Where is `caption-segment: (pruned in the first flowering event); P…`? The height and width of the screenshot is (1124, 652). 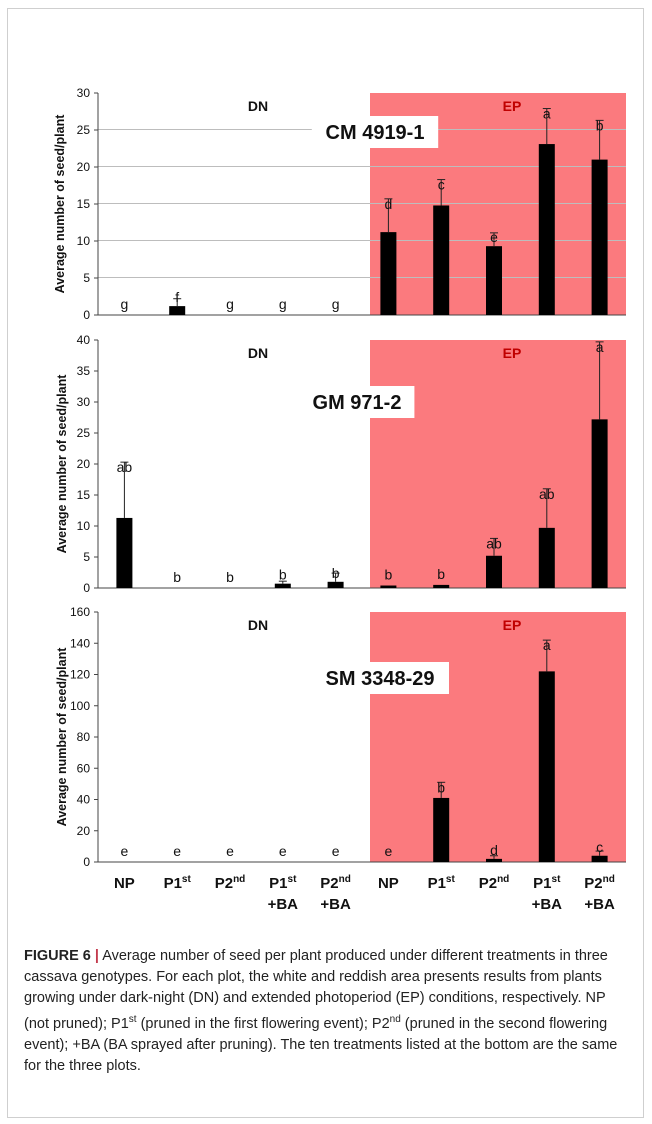 caption-segment: (pruned in the first flowering event); P… is located at coordinates (263, 1023).